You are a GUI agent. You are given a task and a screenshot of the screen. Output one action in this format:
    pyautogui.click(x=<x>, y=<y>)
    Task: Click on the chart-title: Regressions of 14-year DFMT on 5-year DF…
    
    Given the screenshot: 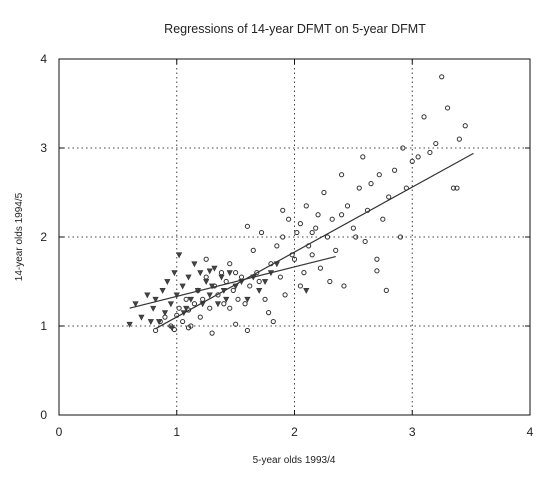 What is the action you would take?
    pyautogui.click(x=295, y=29)
    